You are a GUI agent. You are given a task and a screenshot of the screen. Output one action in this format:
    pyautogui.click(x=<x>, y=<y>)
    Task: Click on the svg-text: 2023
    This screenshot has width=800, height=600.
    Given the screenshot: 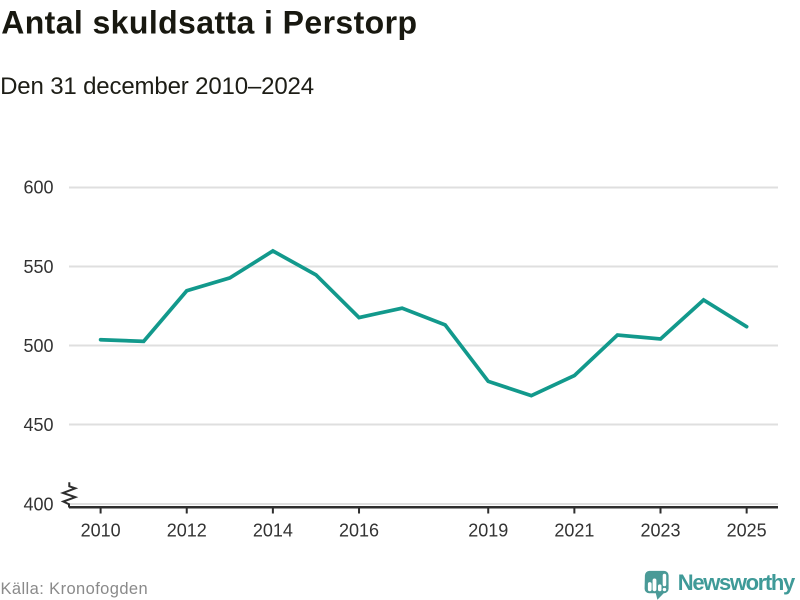 What is the action you would take?
    pyautogui.click(x=660, y=531)
    